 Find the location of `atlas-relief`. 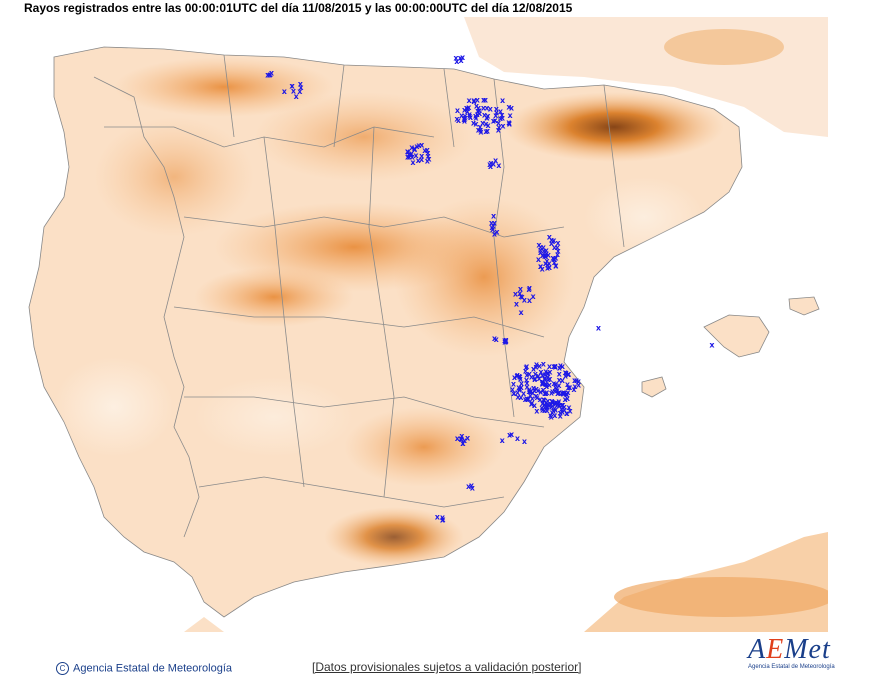

atlas-relief is located at coordinates (721, 597).